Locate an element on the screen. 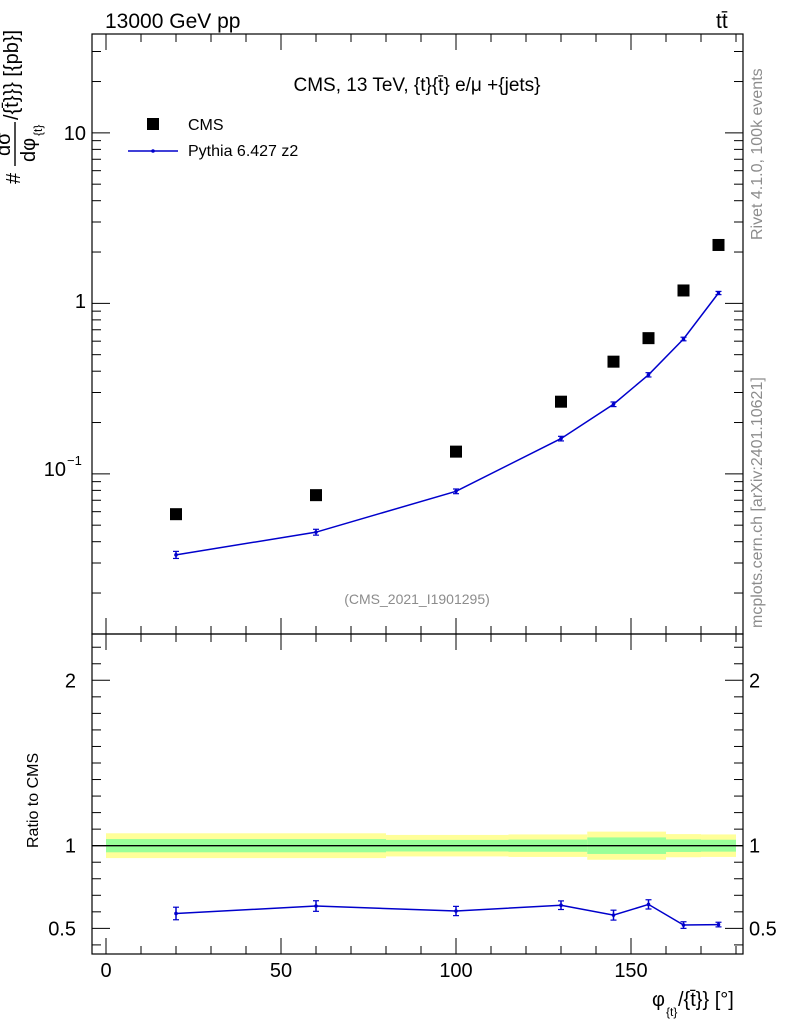  legend-pythia-marker is located at coordinates (153, 151).